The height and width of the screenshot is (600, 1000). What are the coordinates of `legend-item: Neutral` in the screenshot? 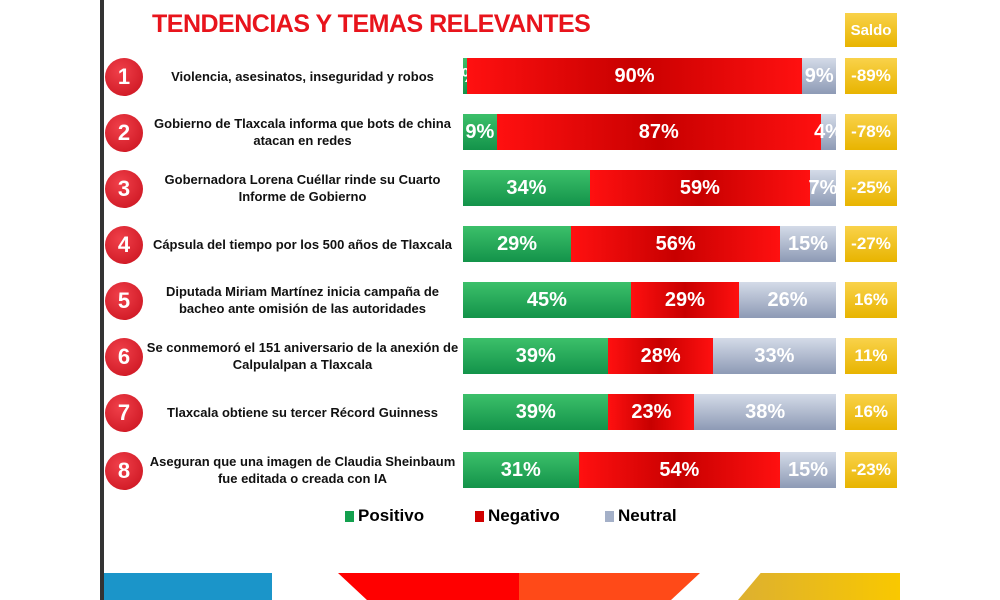 It's located at (655, 516).